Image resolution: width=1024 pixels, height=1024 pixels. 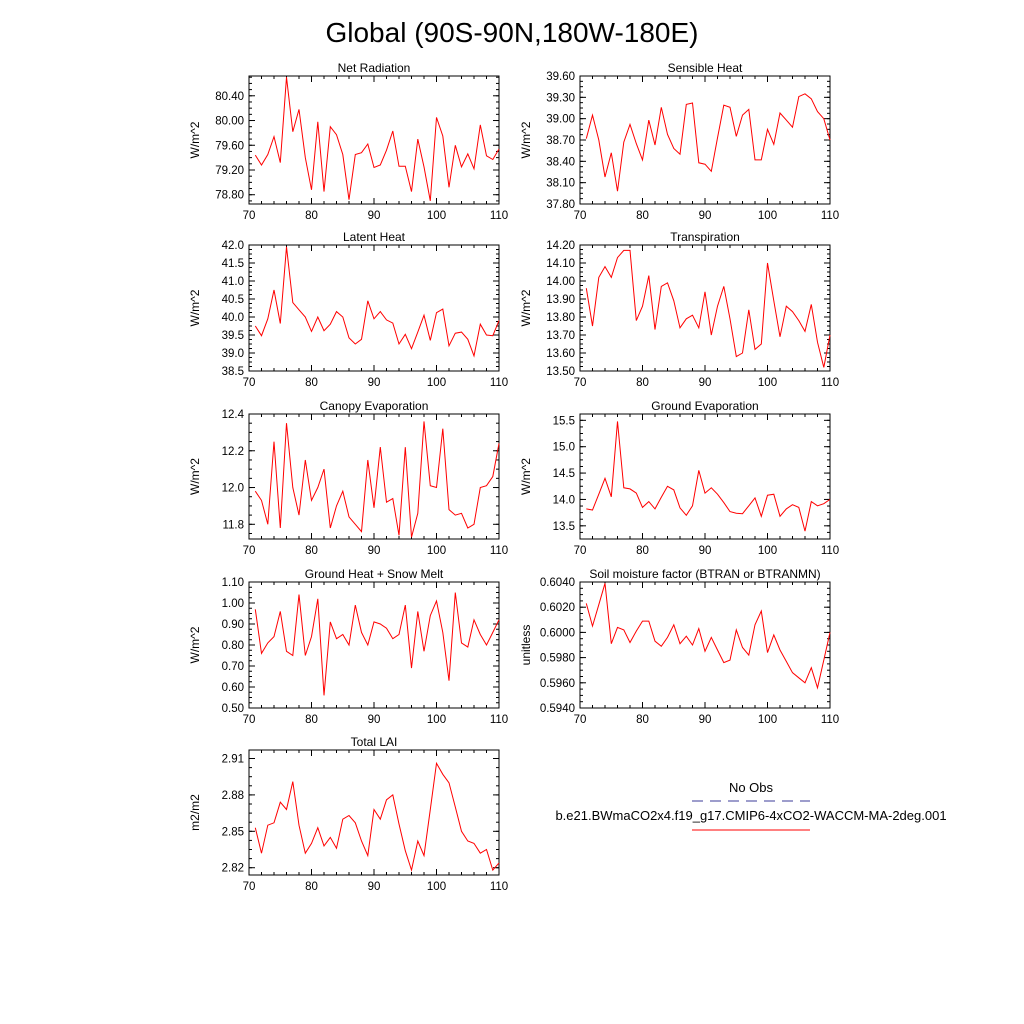 I want to click on panel-title: Ground Evaporation, so click(x=704, y=406).